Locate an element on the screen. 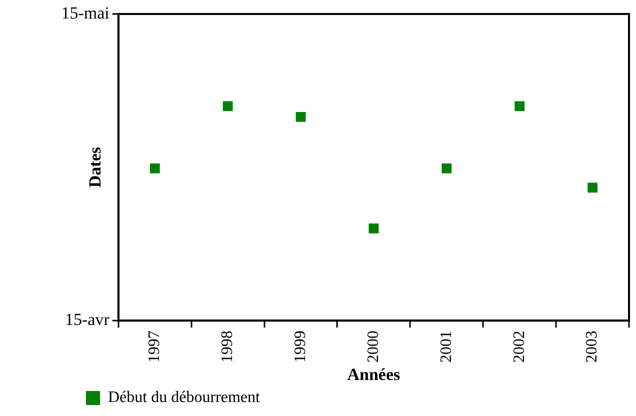  x-tick-label: 2002 is located at coordinates (519, 346).